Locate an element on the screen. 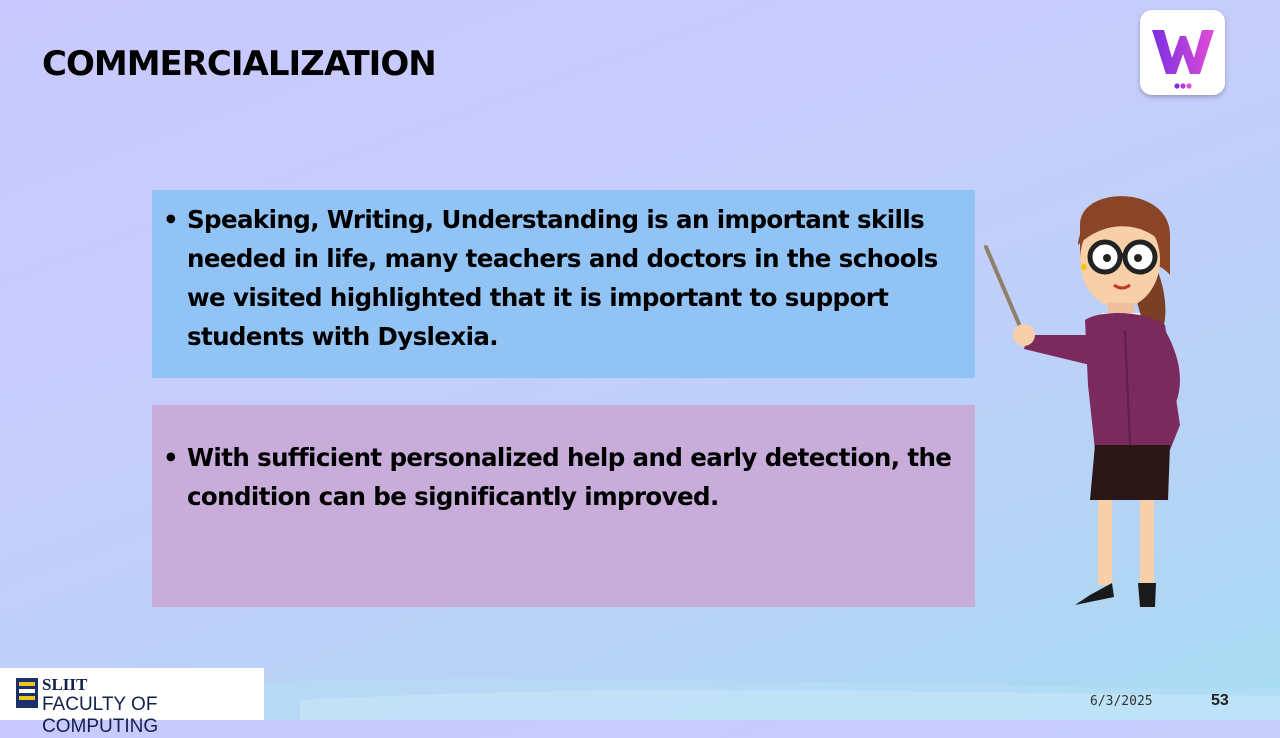 The height and width of the screenshot is (738, 1280). org-name: SLIIT is located at coordinates (65, 684).